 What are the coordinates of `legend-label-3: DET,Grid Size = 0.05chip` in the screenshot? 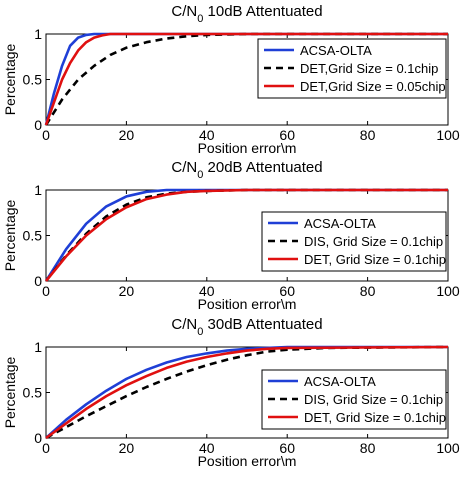 It's located at (373, 86).